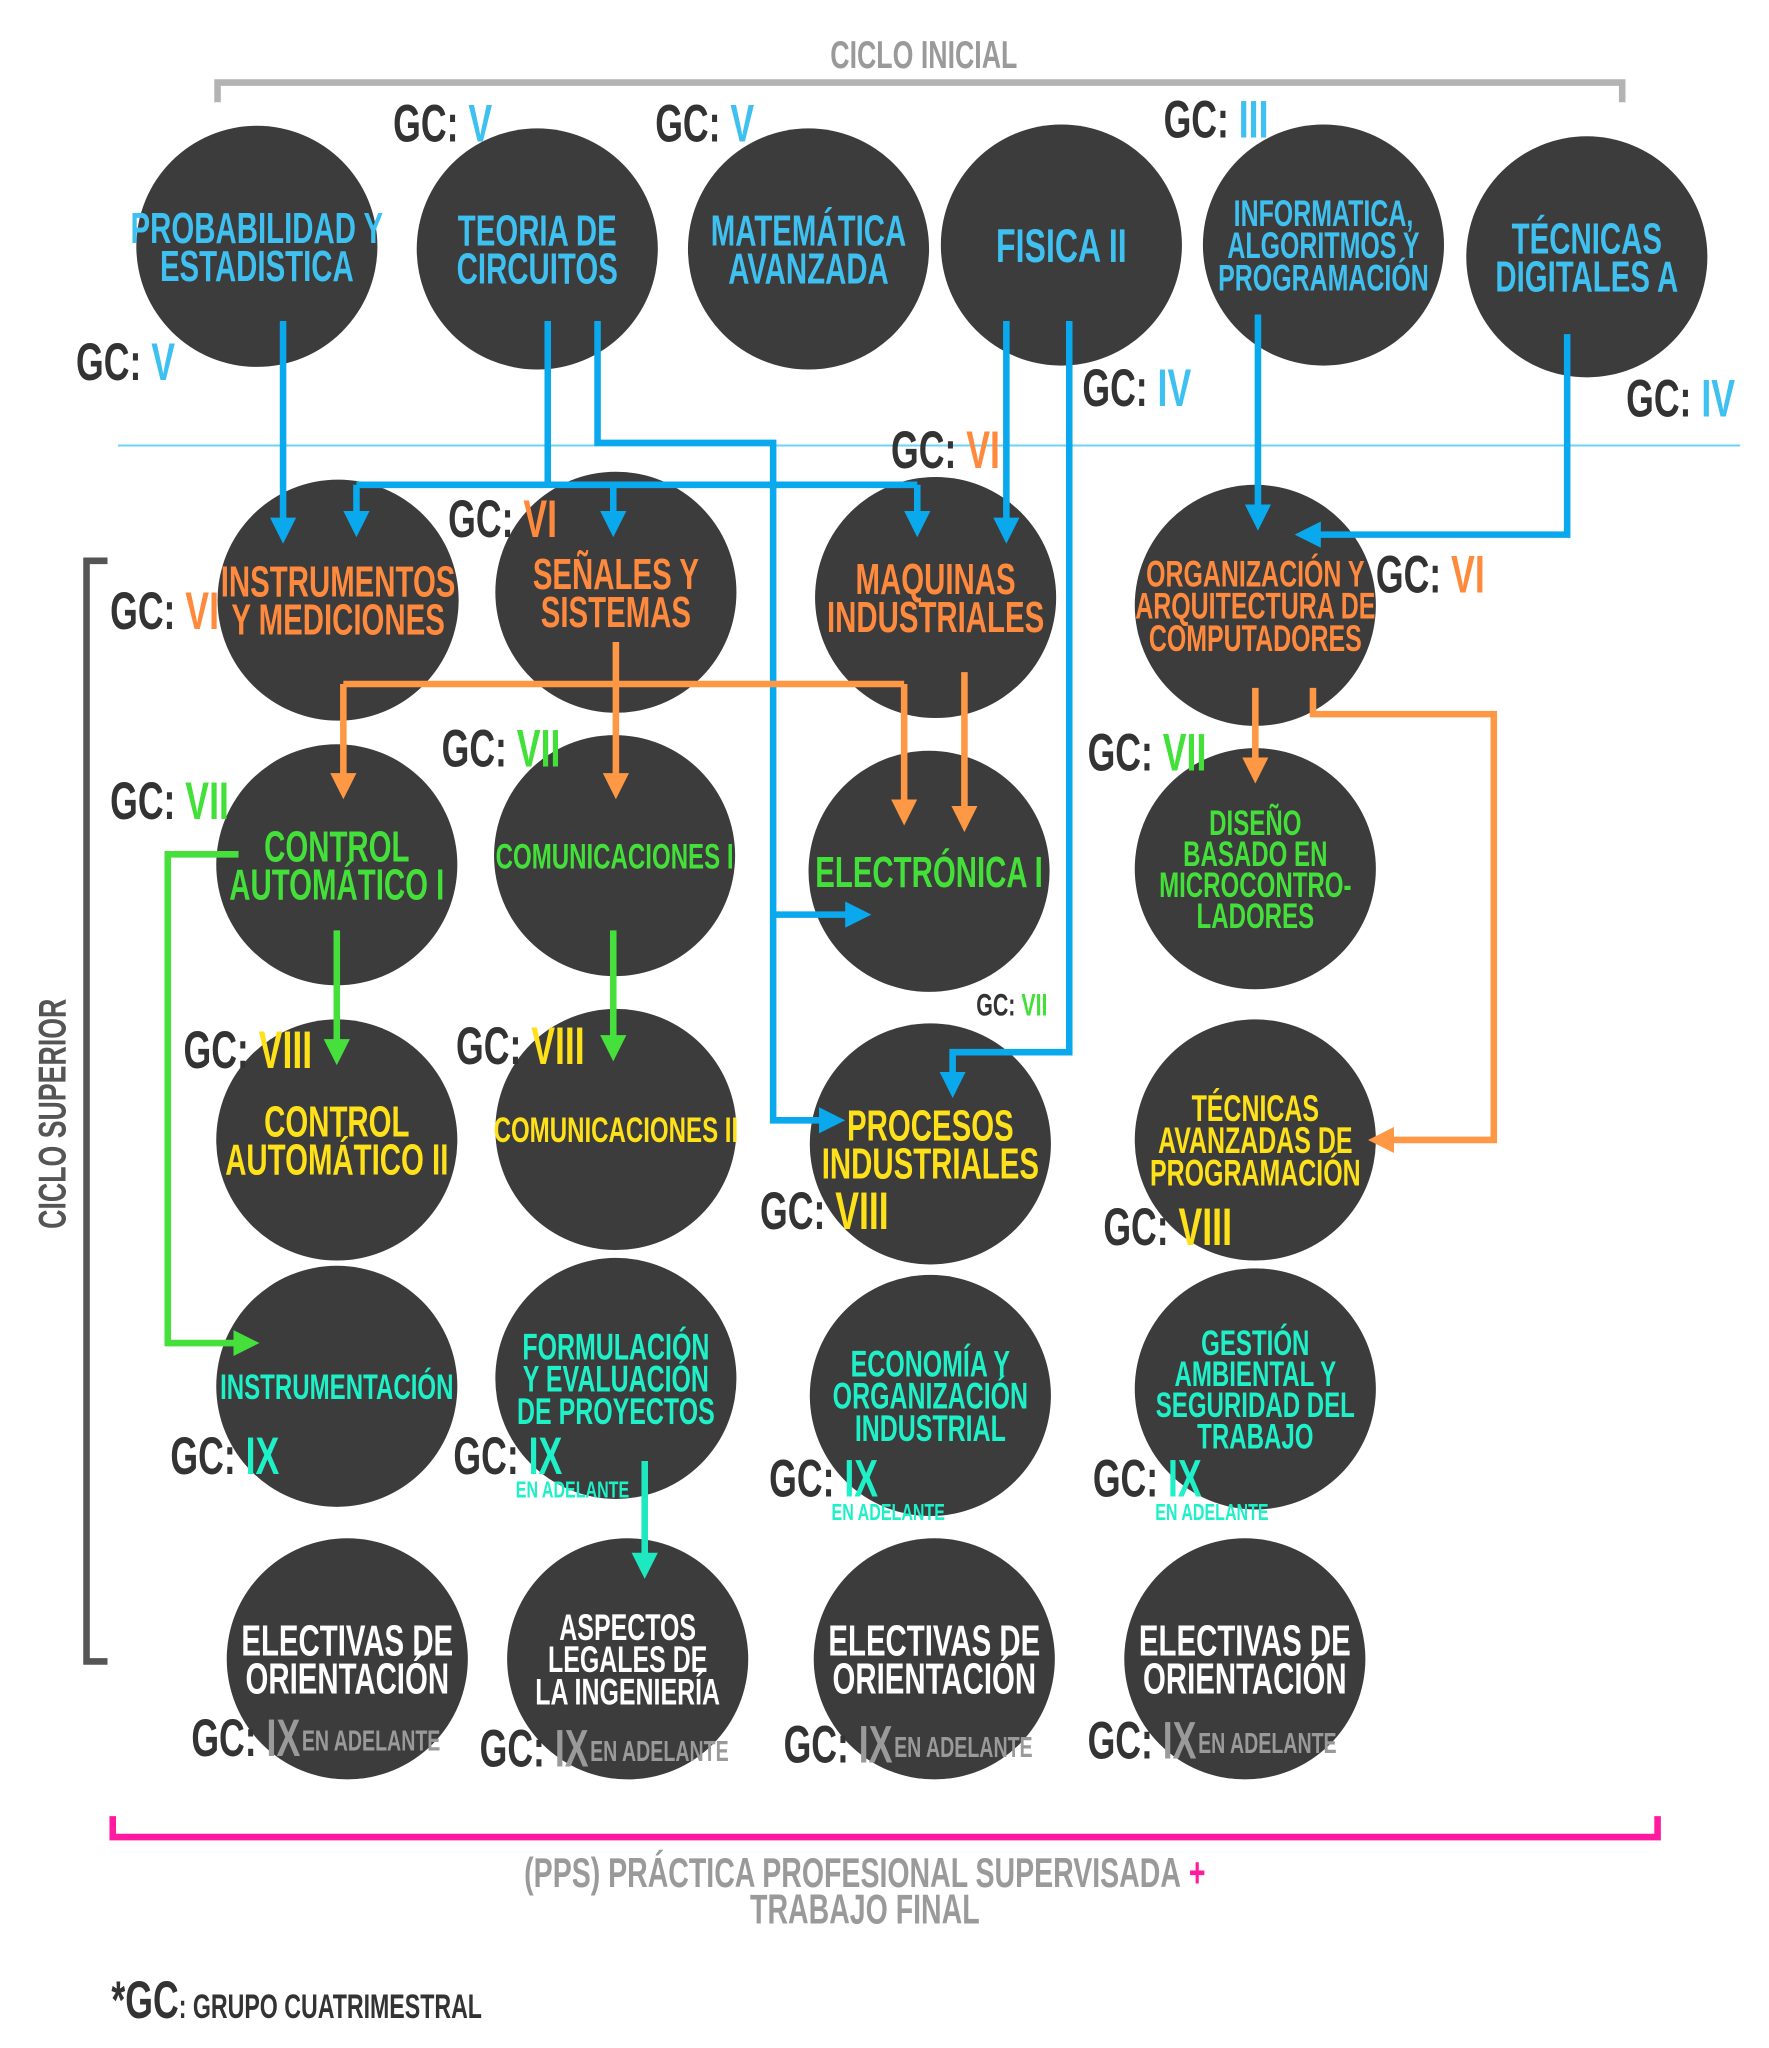  I want to click on course-title-line: DIGITALES A, so click(1586, 277).